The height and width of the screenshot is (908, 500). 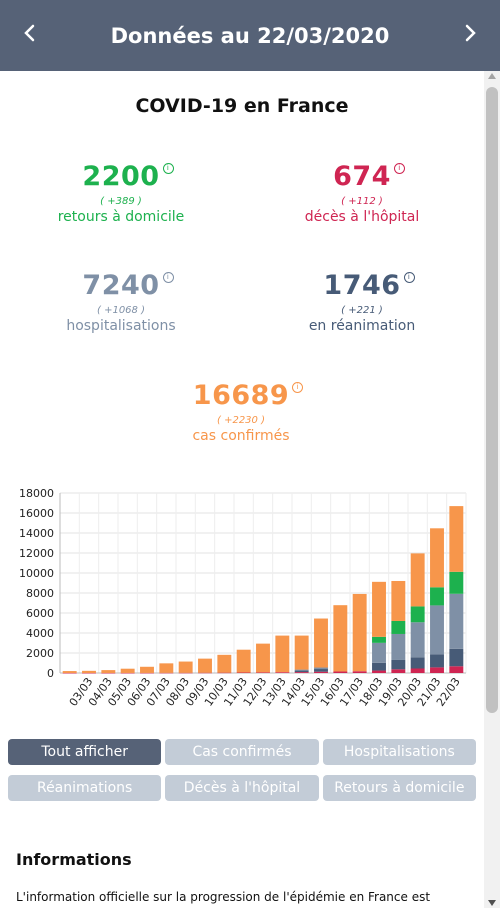 I want to click on filter-all-button: Tout afficher, so click(x=85, y=752).